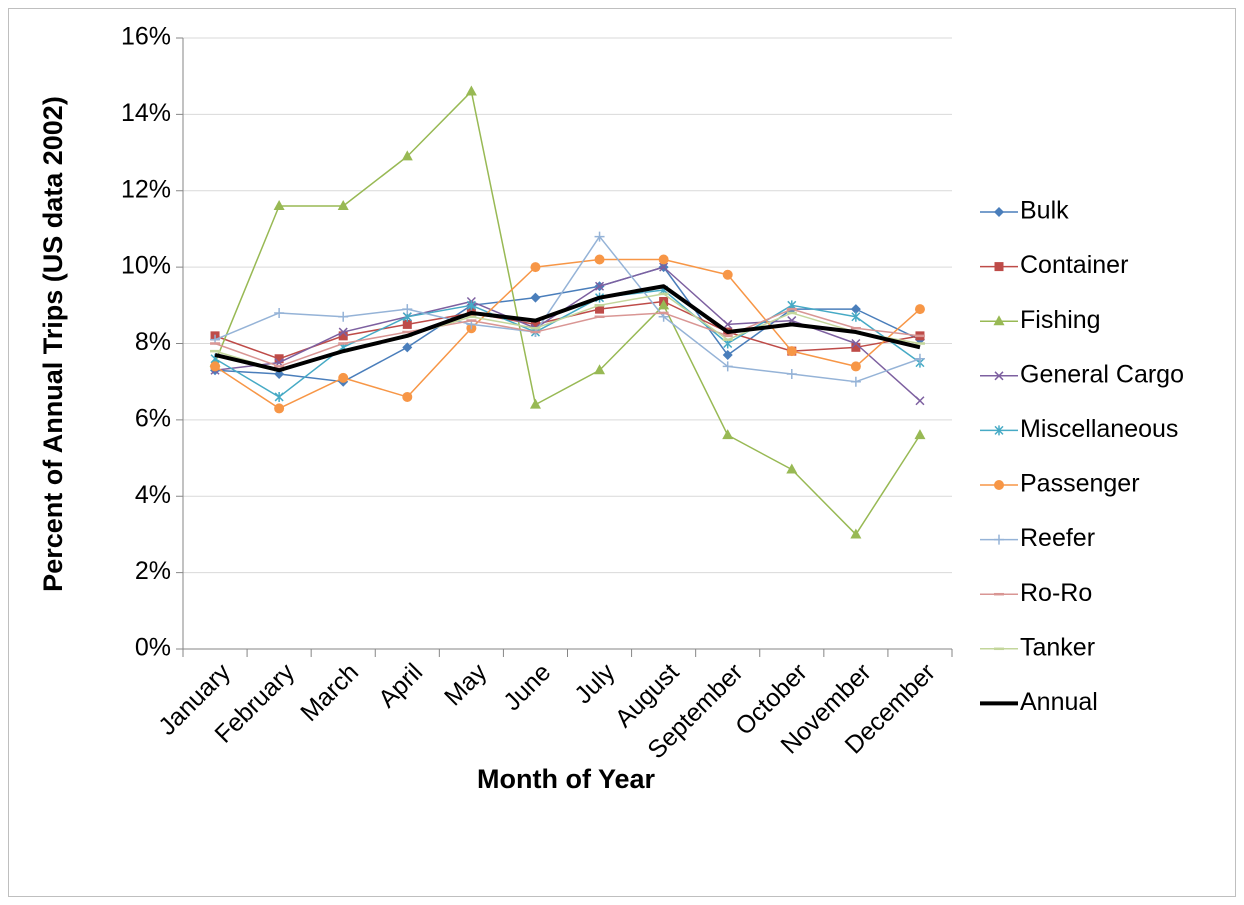 The width and height of the screenshot is (1244, 905). I want to click on y-axis-title: Percent of Annual Trips (US data 2002), so click(53, 344).